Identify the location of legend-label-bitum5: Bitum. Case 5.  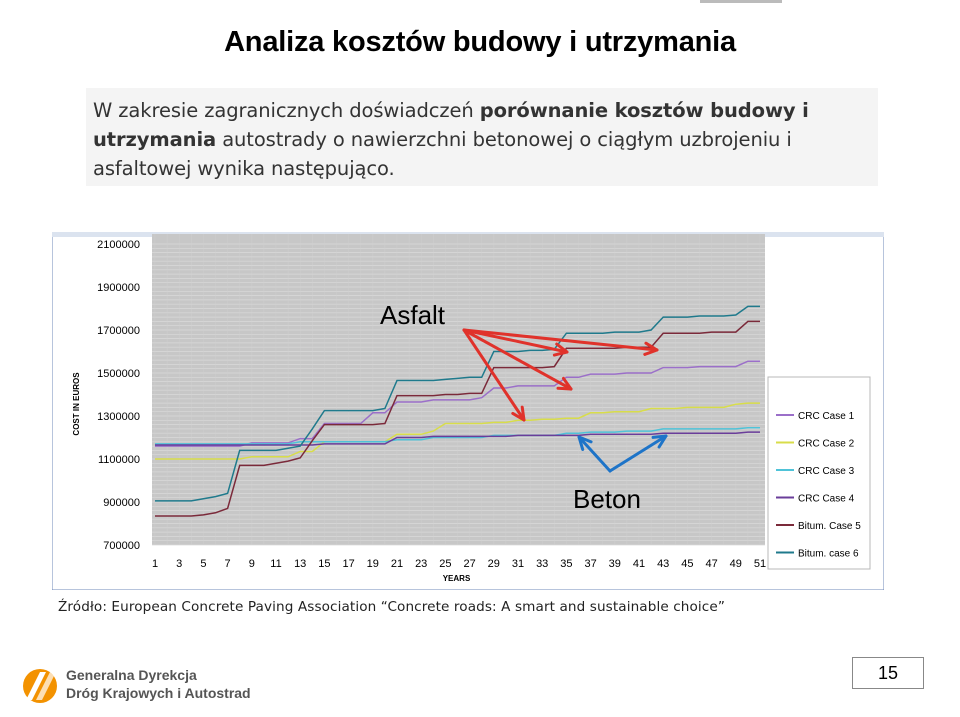
(829, 526).